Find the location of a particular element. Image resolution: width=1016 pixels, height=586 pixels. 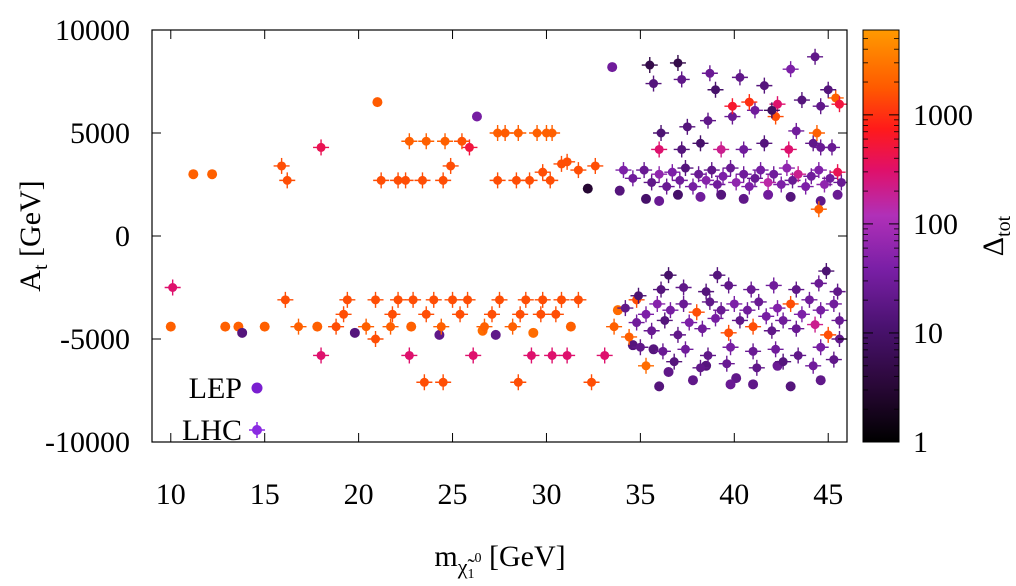

legend: LEP LHC is located at coordinates (223, 409).